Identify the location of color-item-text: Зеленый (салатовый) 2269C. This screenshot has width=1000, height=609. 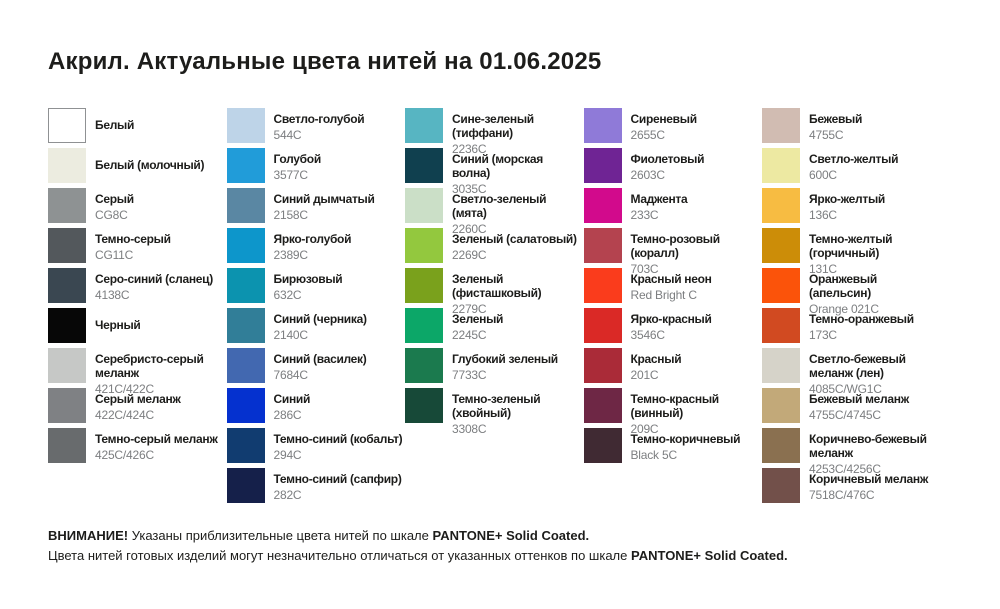
(514, 245).